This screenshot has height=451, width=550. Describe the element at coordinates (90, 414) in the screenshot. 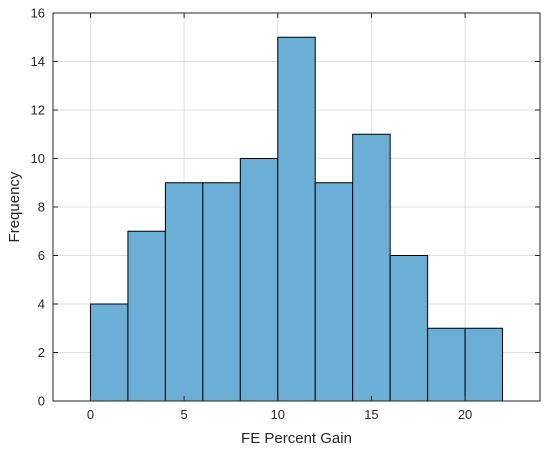

I see `x-tick-label: 0` at that location.